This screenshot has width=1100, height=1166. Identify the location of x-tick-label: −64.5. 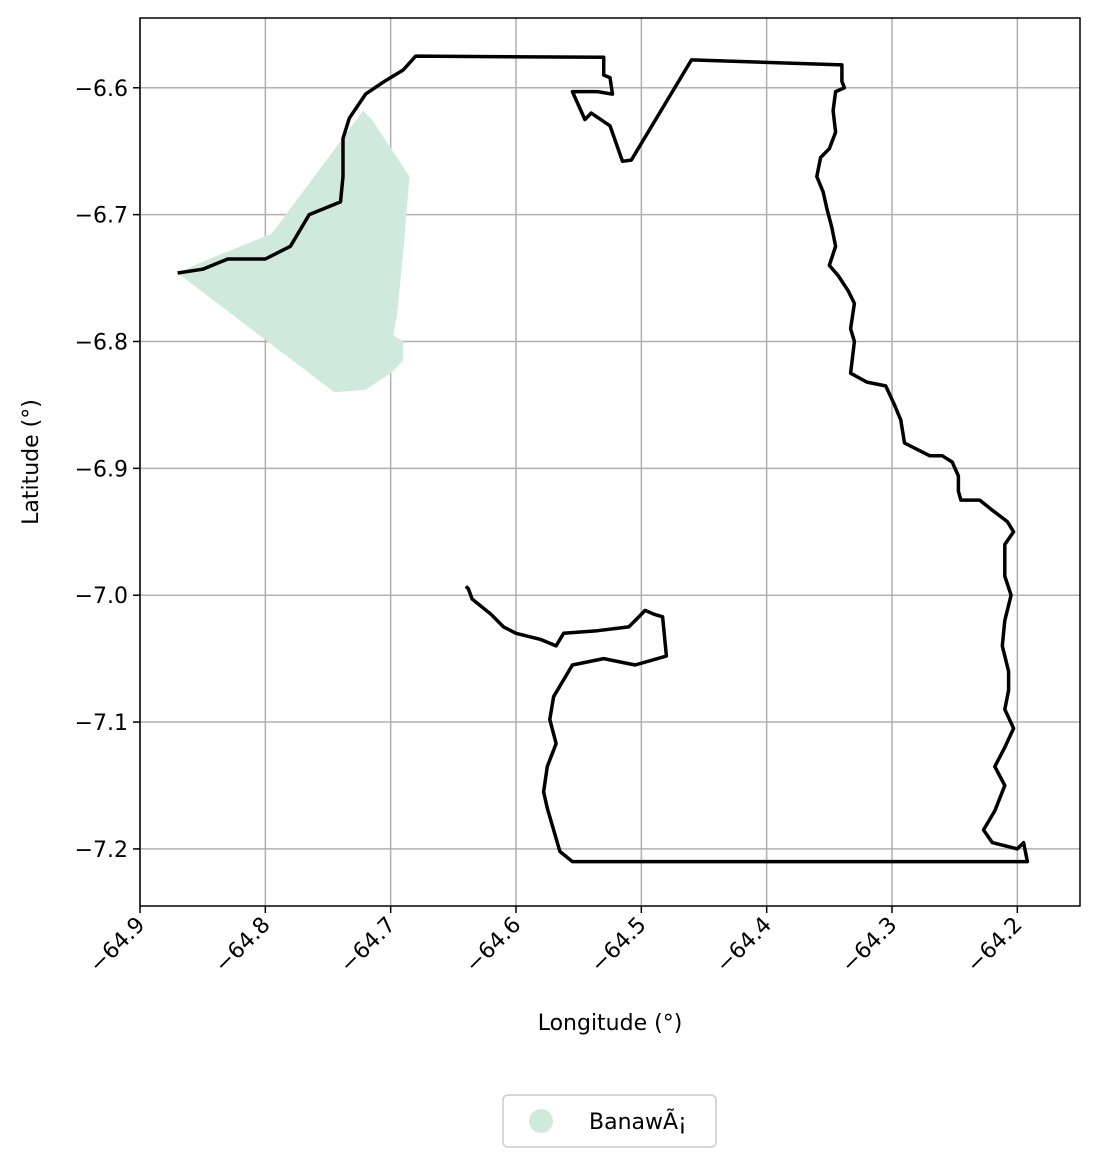
(618, 945).